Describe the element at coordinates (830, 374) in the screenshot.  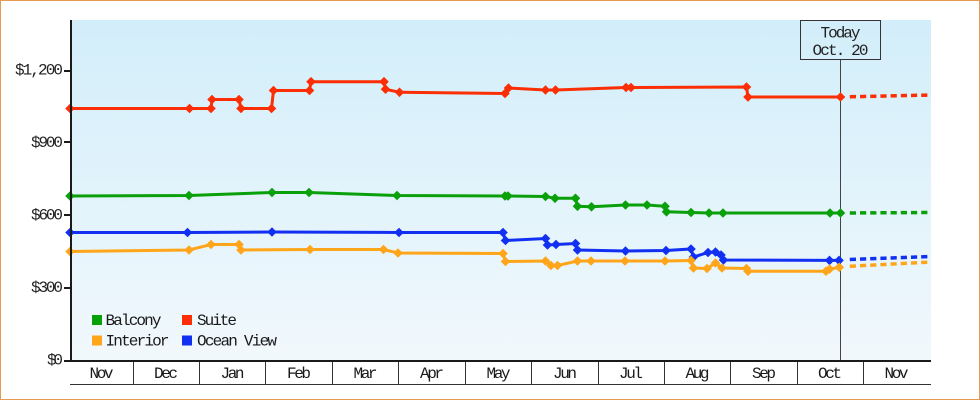
I see `svg-text: Oct` at that location.